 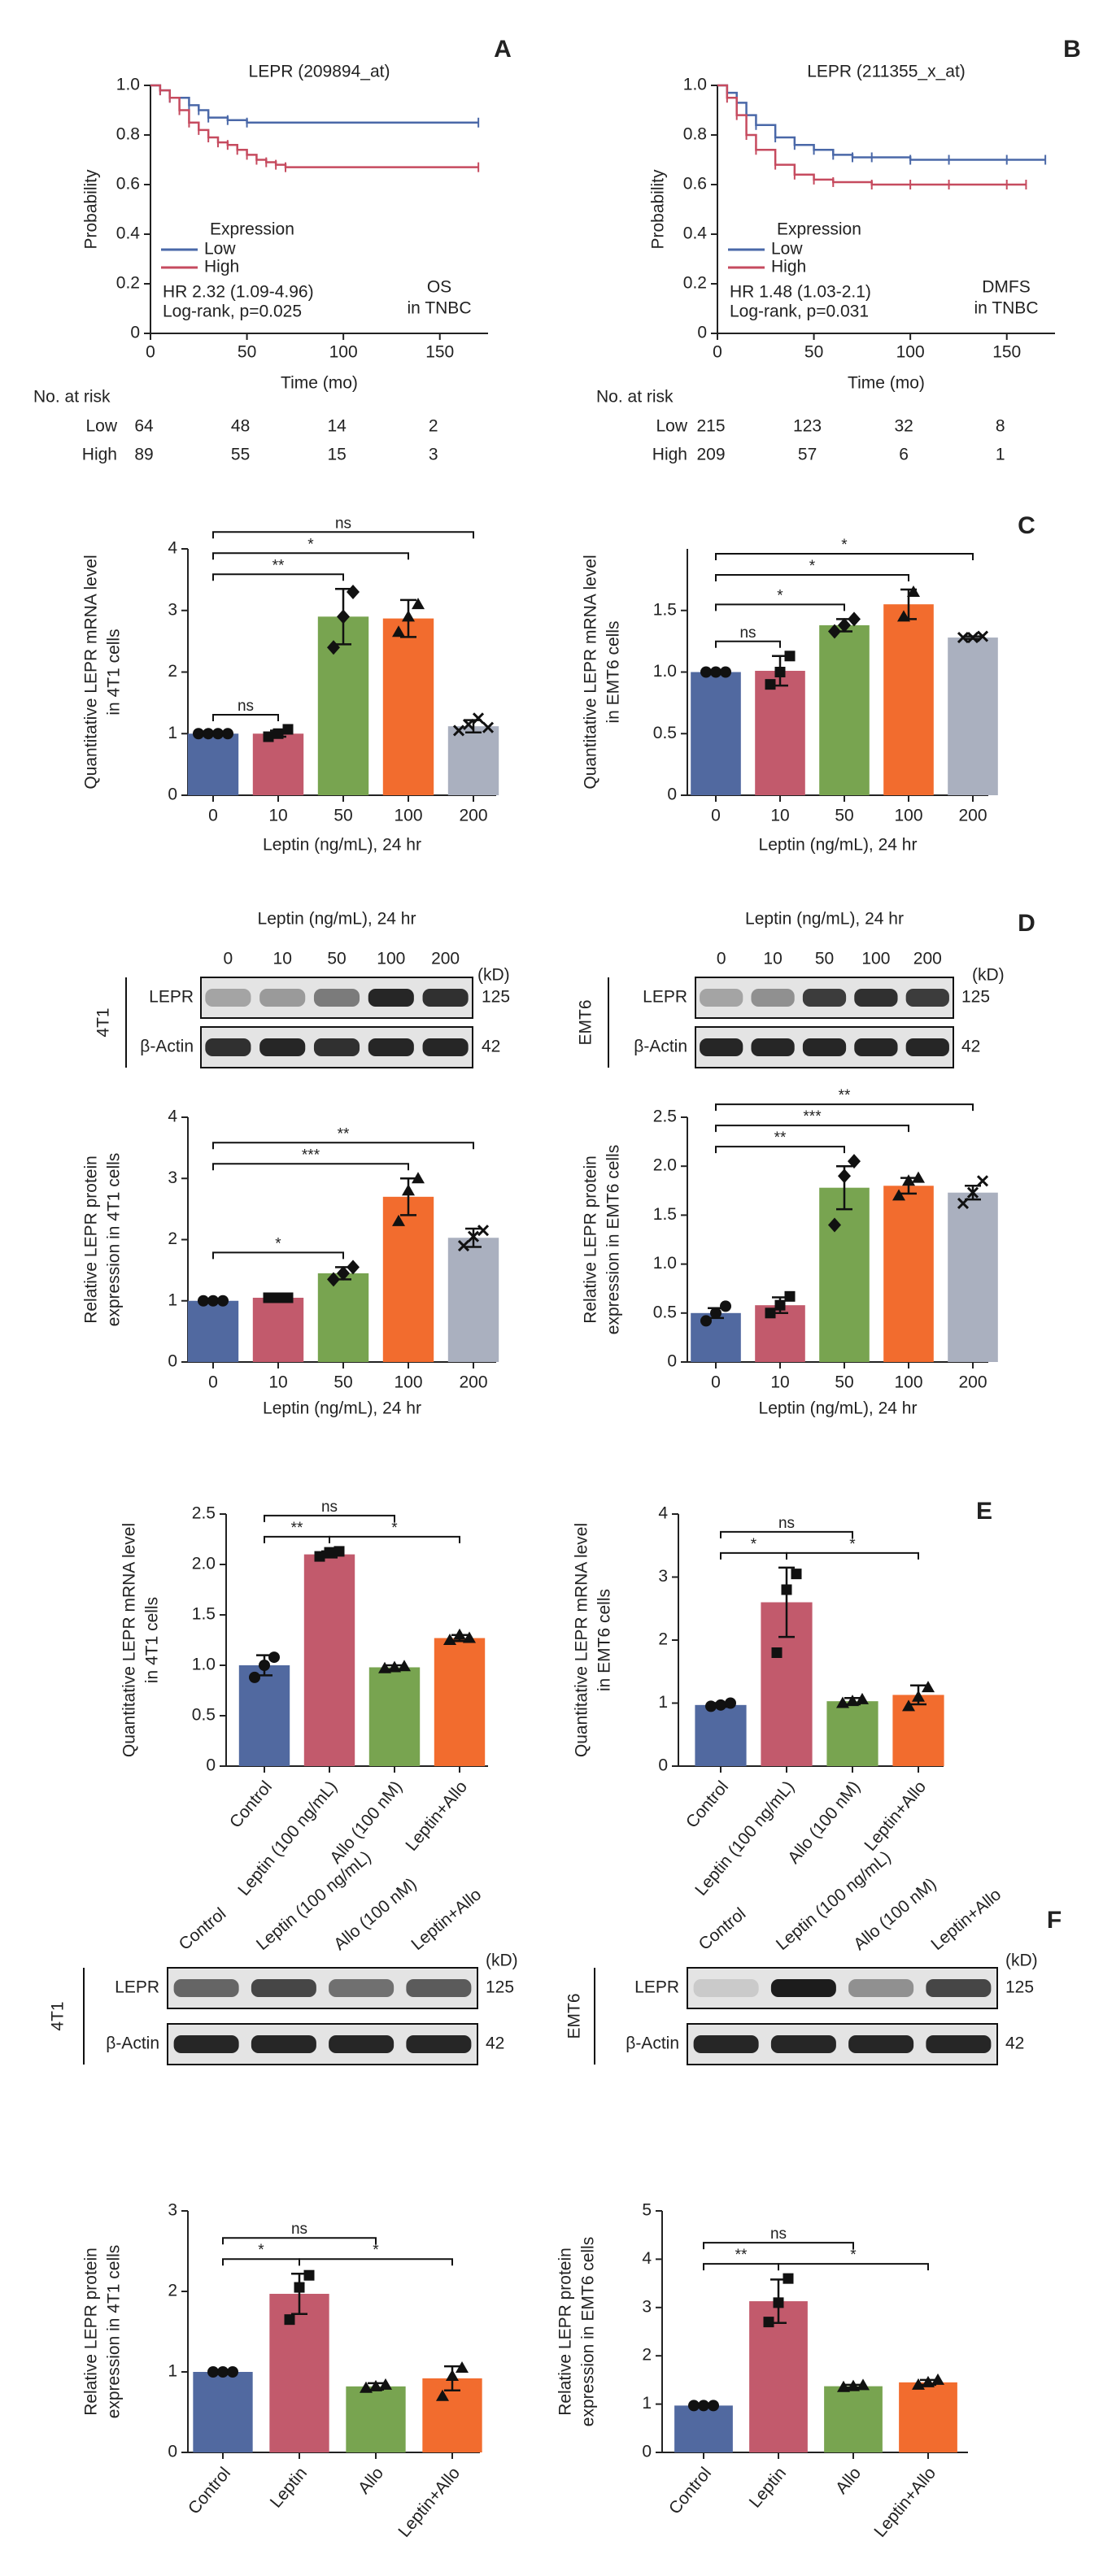 What do you see at coordinates (586, 1022) in the screenshot?
I see `cell-line-label: EMT6` at bounding box center [586, 1022].